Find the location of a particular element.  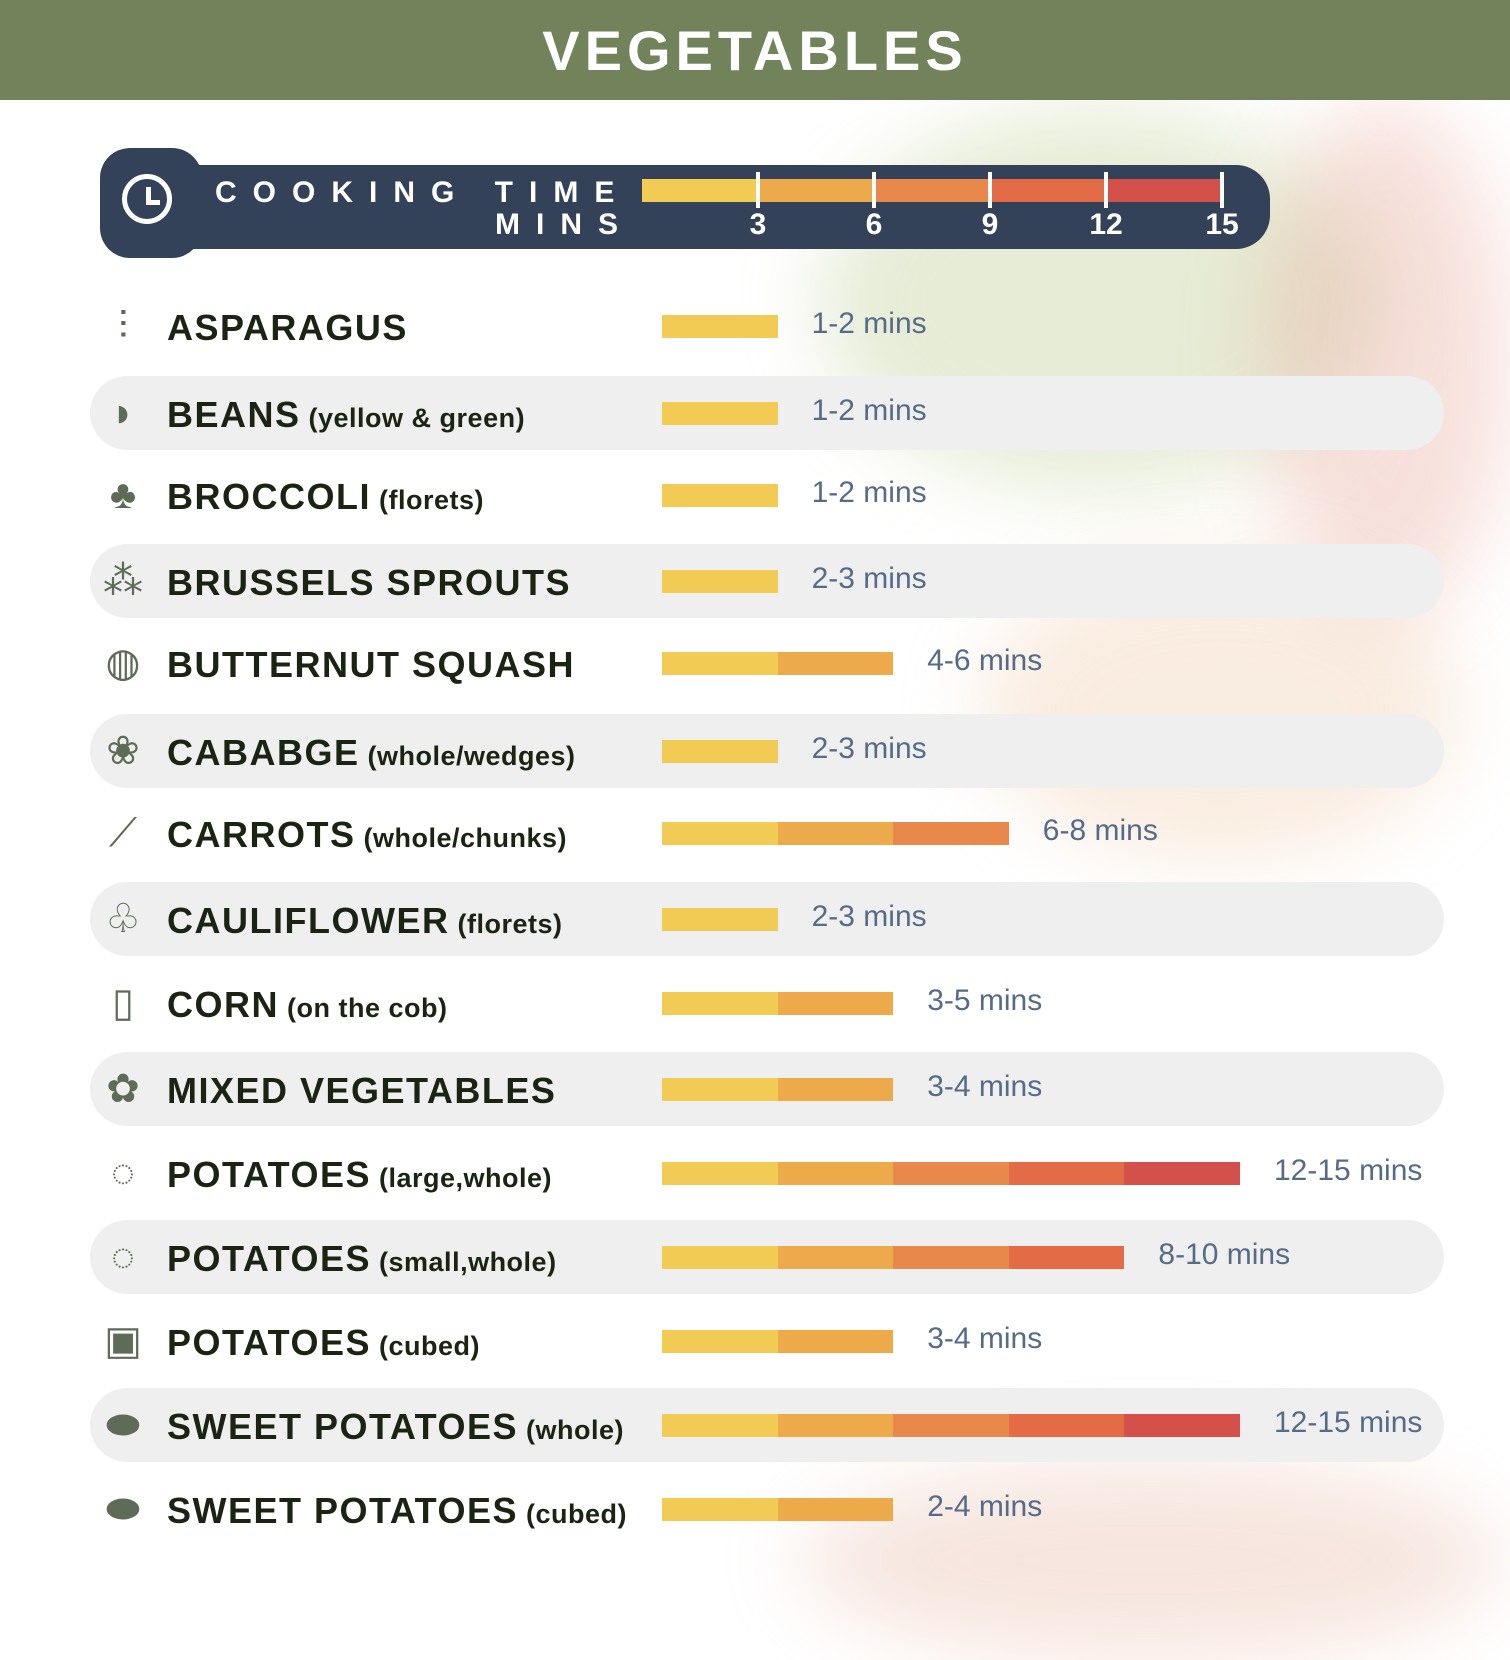

vegetable-note: (whole) is located at coordinates (575, 1430).